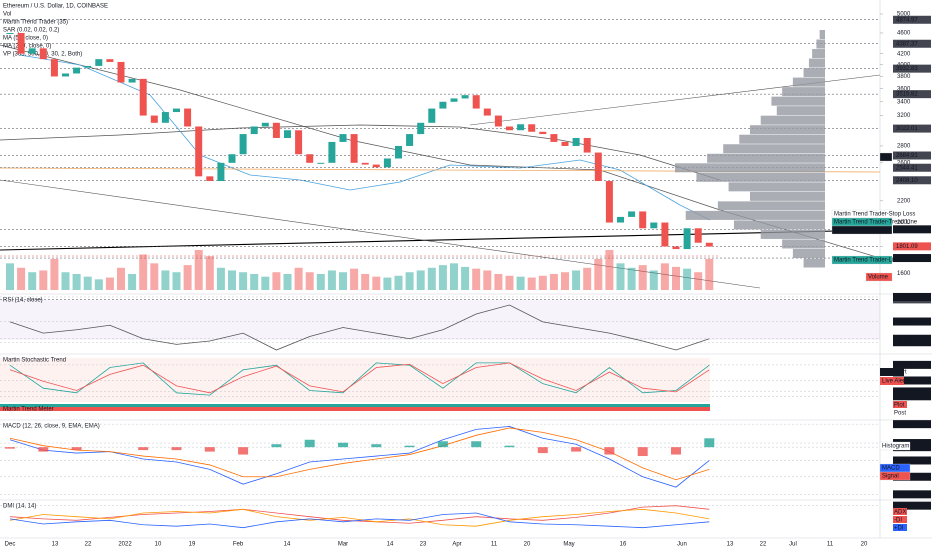 The height and width of the screenshot is (550, 932). I want to click on price-badge-label: 2684.91, so click(907, 156).